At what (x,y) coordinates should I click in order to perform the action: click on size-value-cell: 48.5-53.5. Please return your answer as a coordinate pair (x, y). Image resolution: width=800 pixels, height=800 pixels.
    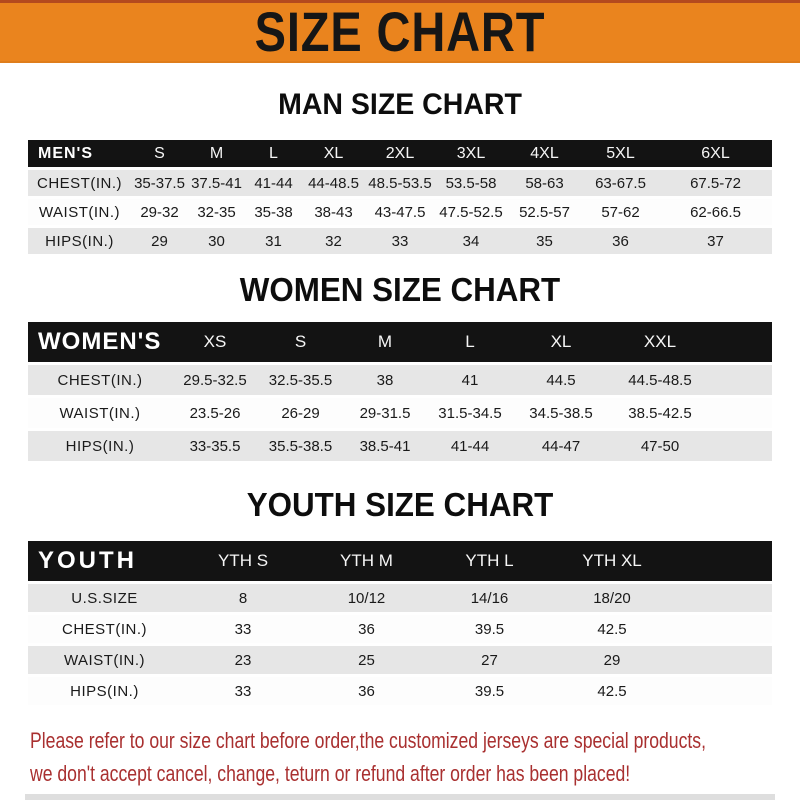
    Looking at the image, I should click on (400, 183).